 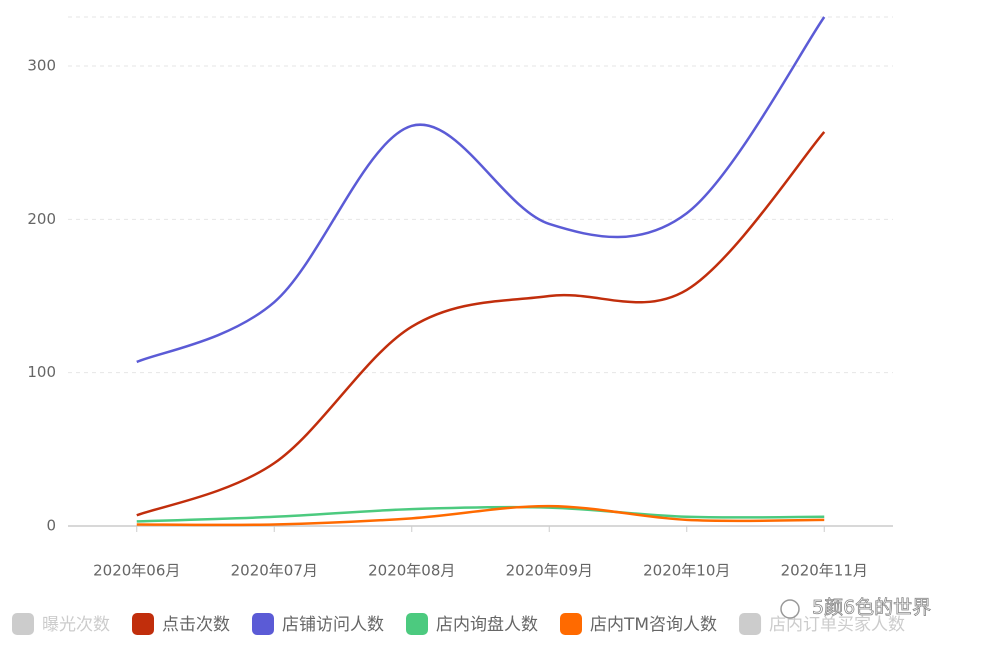 I want to click on x-tick-label: 2020年07月, so click(x=274, y=571).